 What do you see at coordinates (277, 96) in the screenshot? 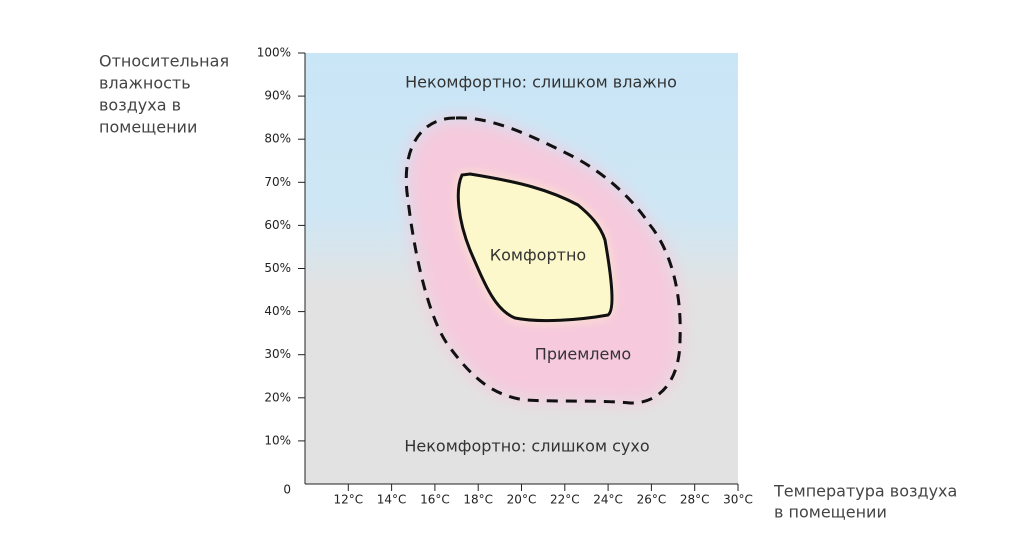
I see `y-tick-label: 90%` at bounding box center [277, 96].